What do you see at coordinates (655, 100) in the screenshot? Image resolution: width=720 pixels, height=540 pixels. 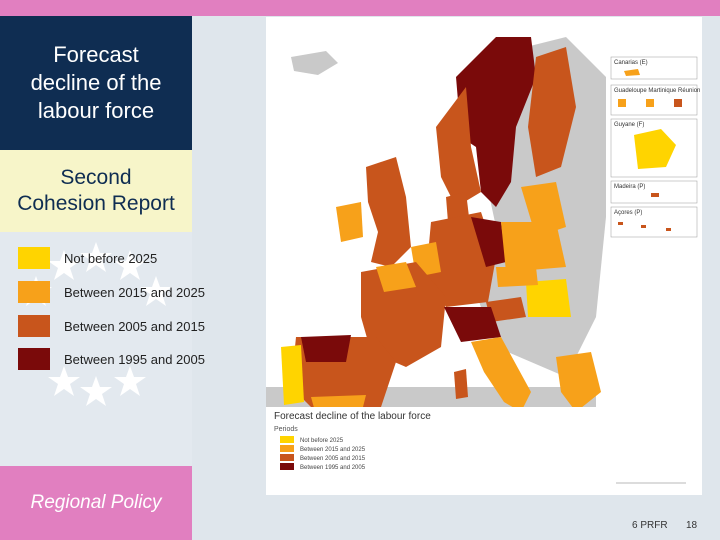 I see `inset-overseas: Guadeloupe Martinique Réunion` at bounding box center [655, 100].